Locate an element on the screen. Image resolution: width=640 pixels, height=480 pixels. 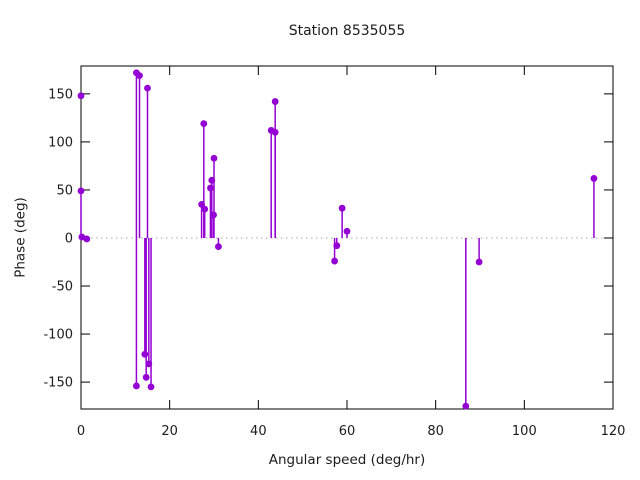
y-tick-label: 50 is located at coordinates (64, 190).